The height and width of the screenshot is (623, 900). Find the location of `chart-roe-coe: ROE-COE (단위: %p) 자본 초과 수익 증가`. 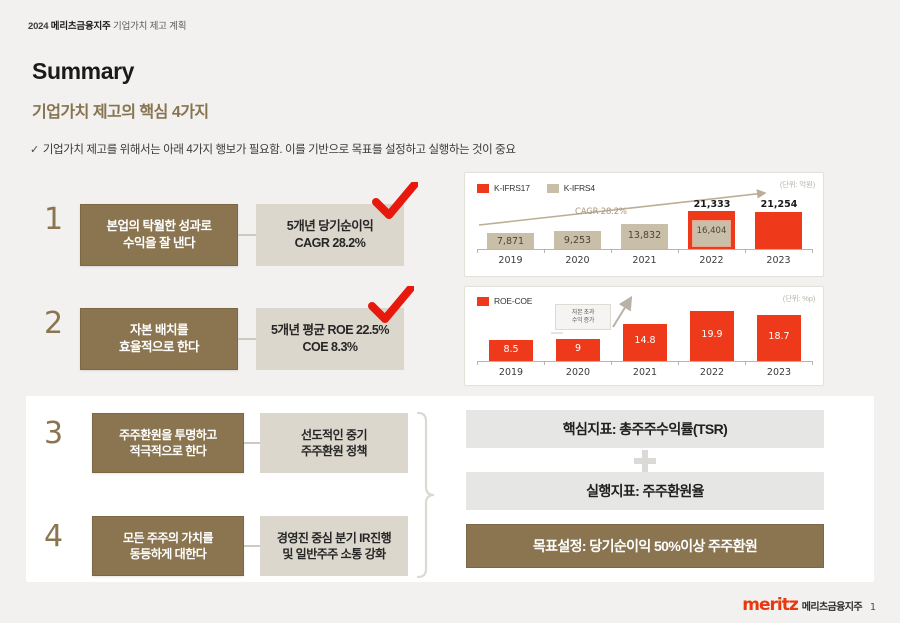

chart-roe-coe: ROE-COE (단위: %p) 자본 초과 수익 증가 is located at coordinates (644, 336).